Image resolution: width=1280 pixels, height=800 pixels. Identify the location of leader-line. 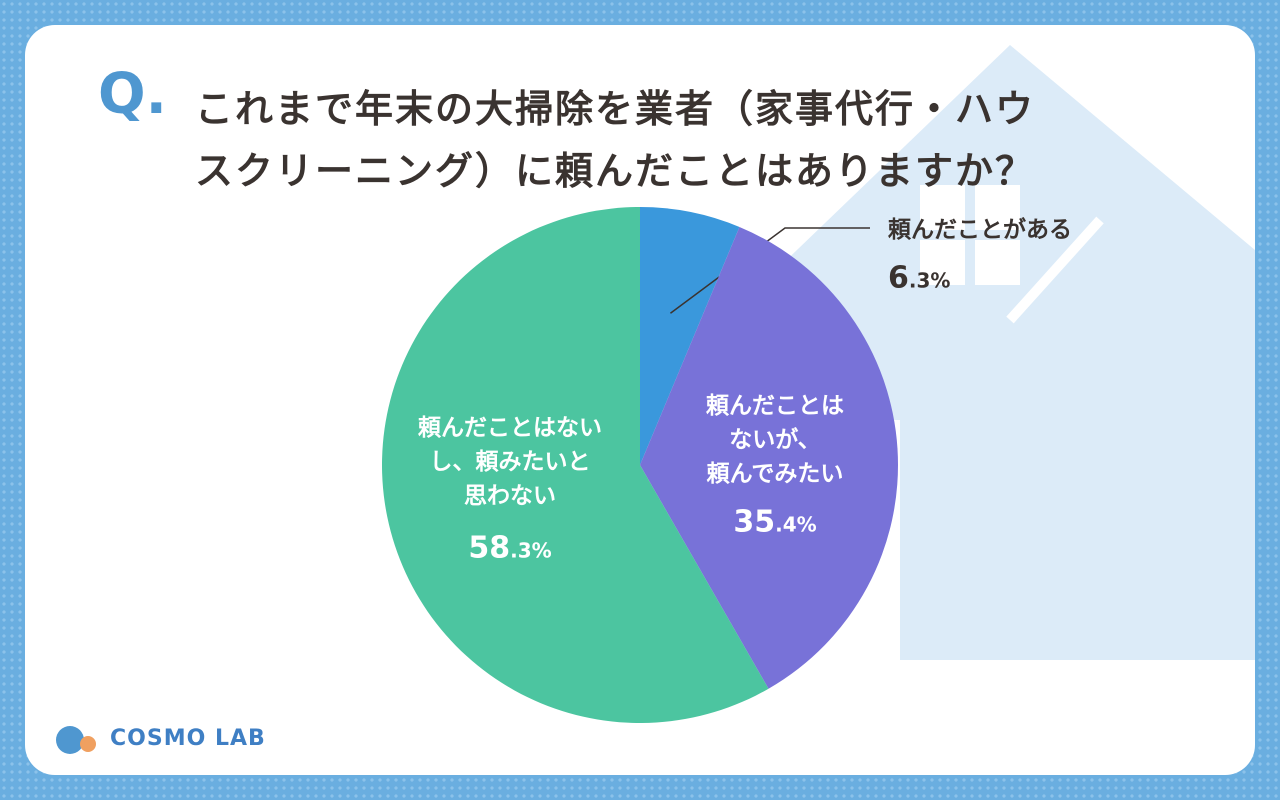
(769, 270).